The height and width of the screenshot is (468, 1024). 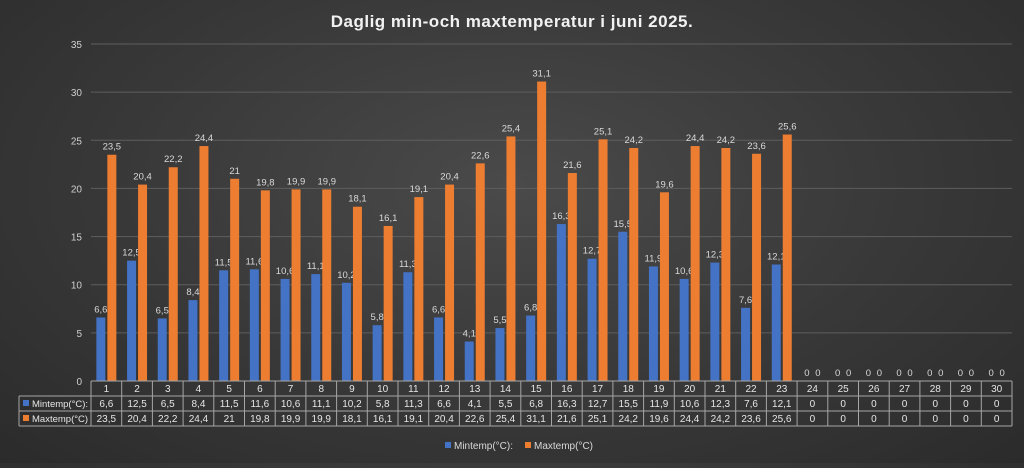 I want to click on table-cell: 22,6, so click(x=475, y=419).